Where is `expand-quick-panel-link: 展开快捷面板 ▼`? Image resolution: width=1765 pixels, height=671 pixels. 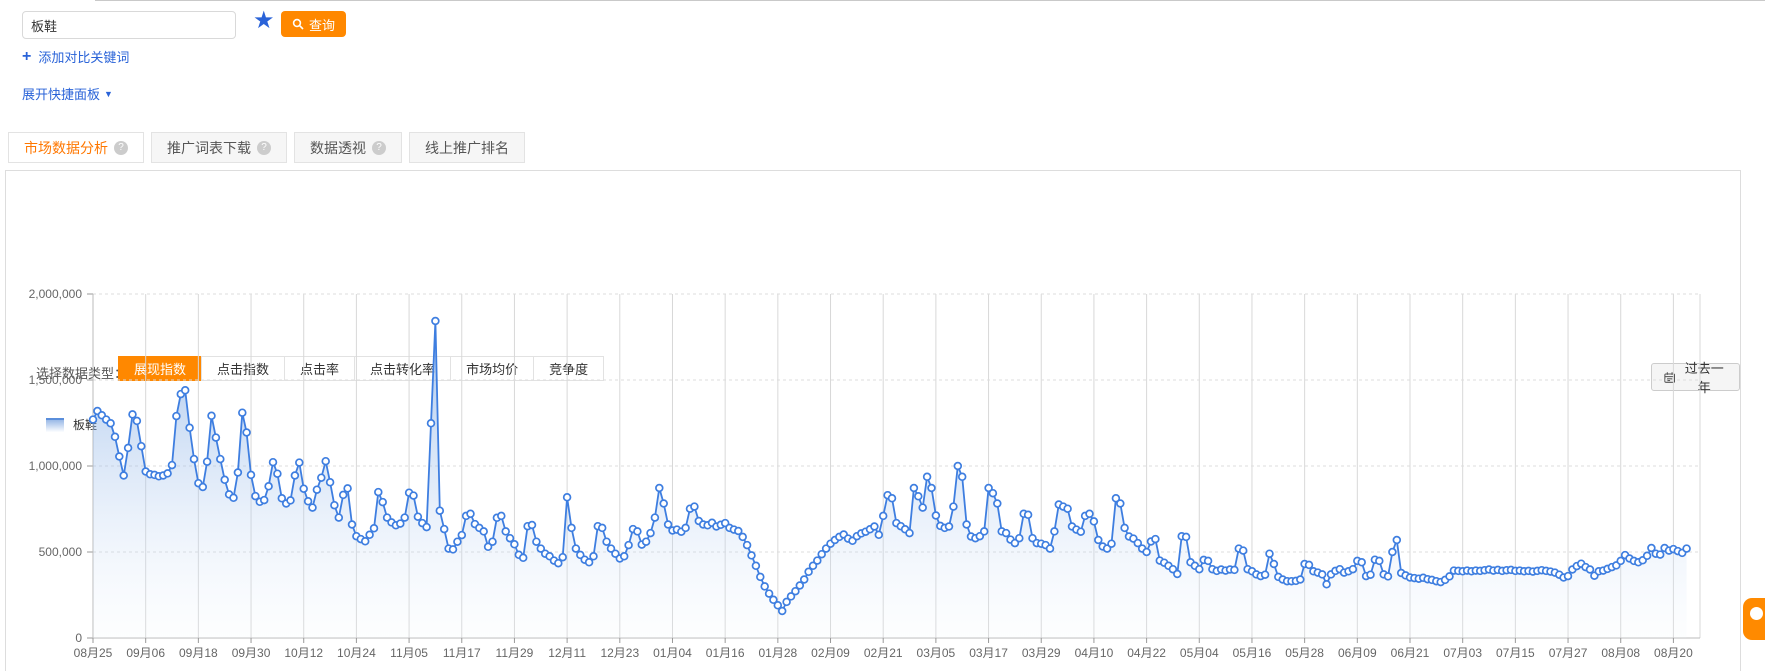 expand-quick-panel-link: 展开快捷面板 ▼ is located at coordinates (67, 93).